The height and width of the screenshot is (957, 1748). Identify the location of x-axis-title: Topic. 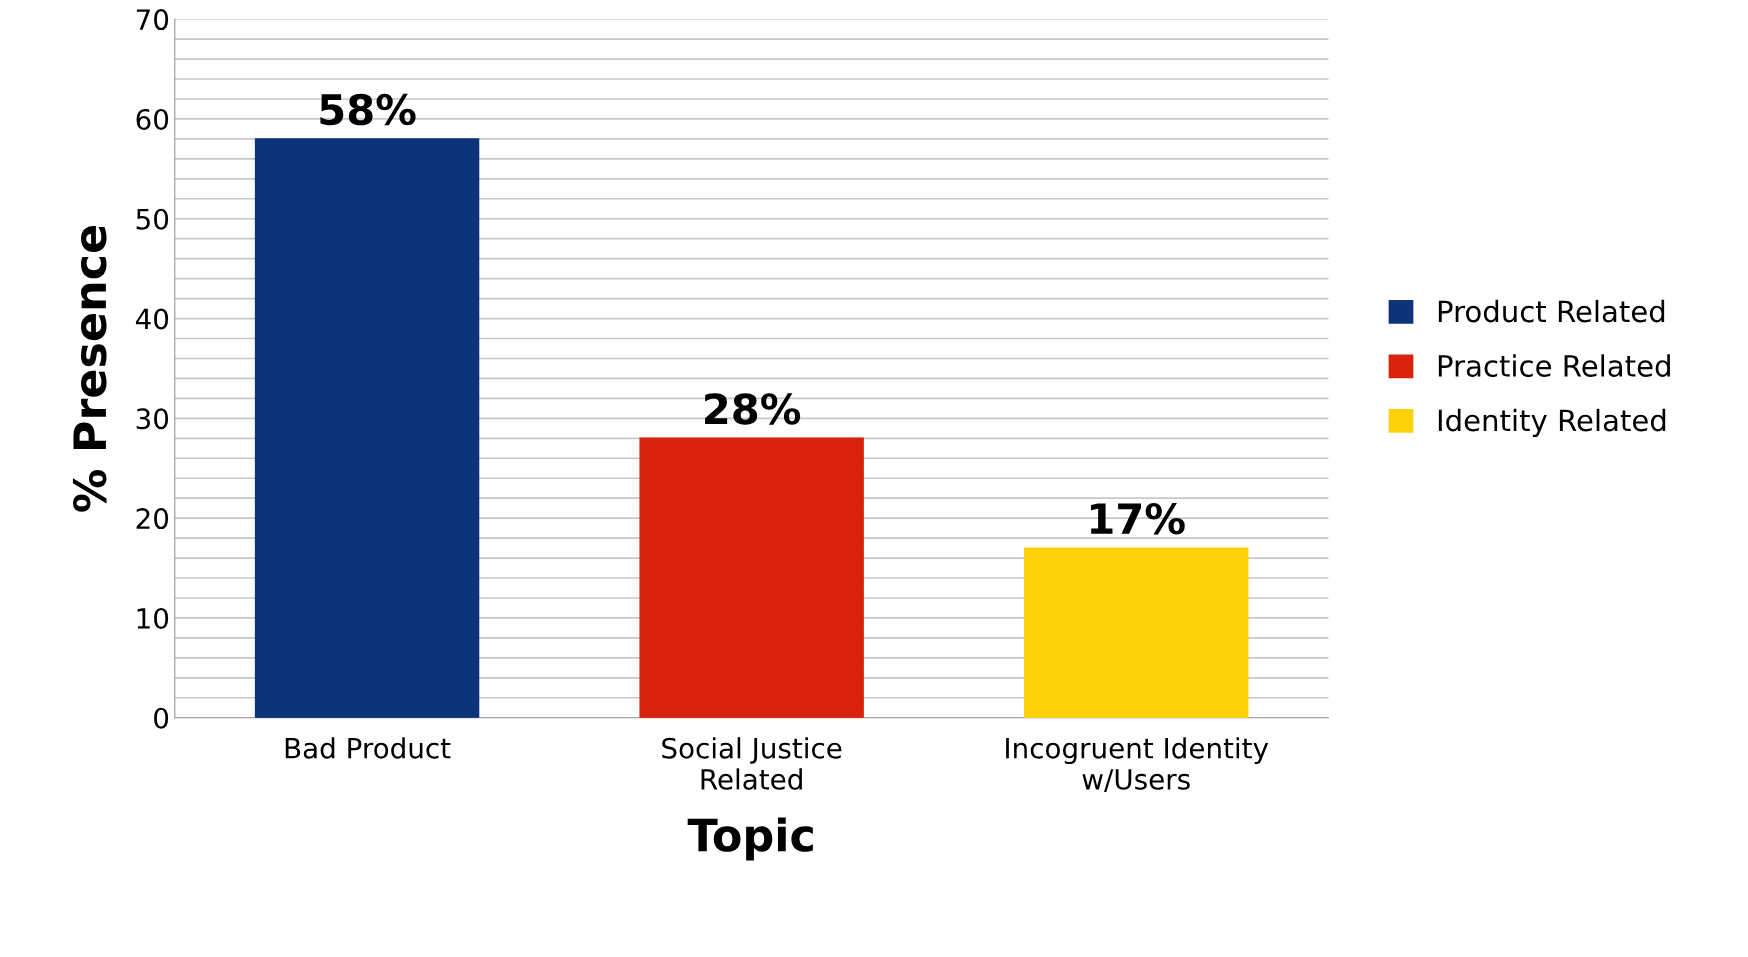
(750, 839).